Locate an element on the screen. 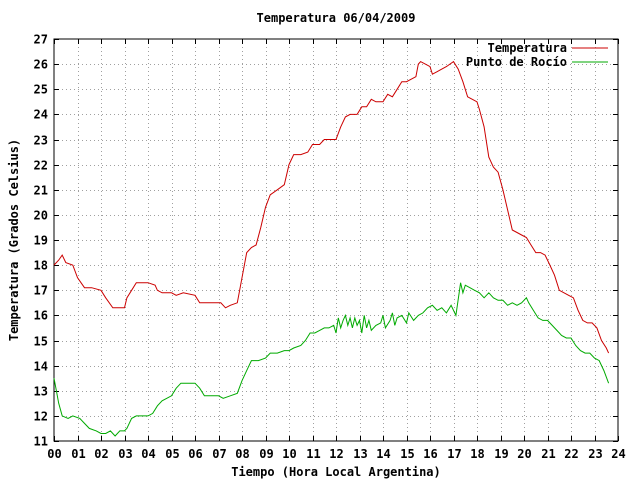 This screenshot has width=640, height=480. x-tick-label: 07 is located at coordinates (219, 454).